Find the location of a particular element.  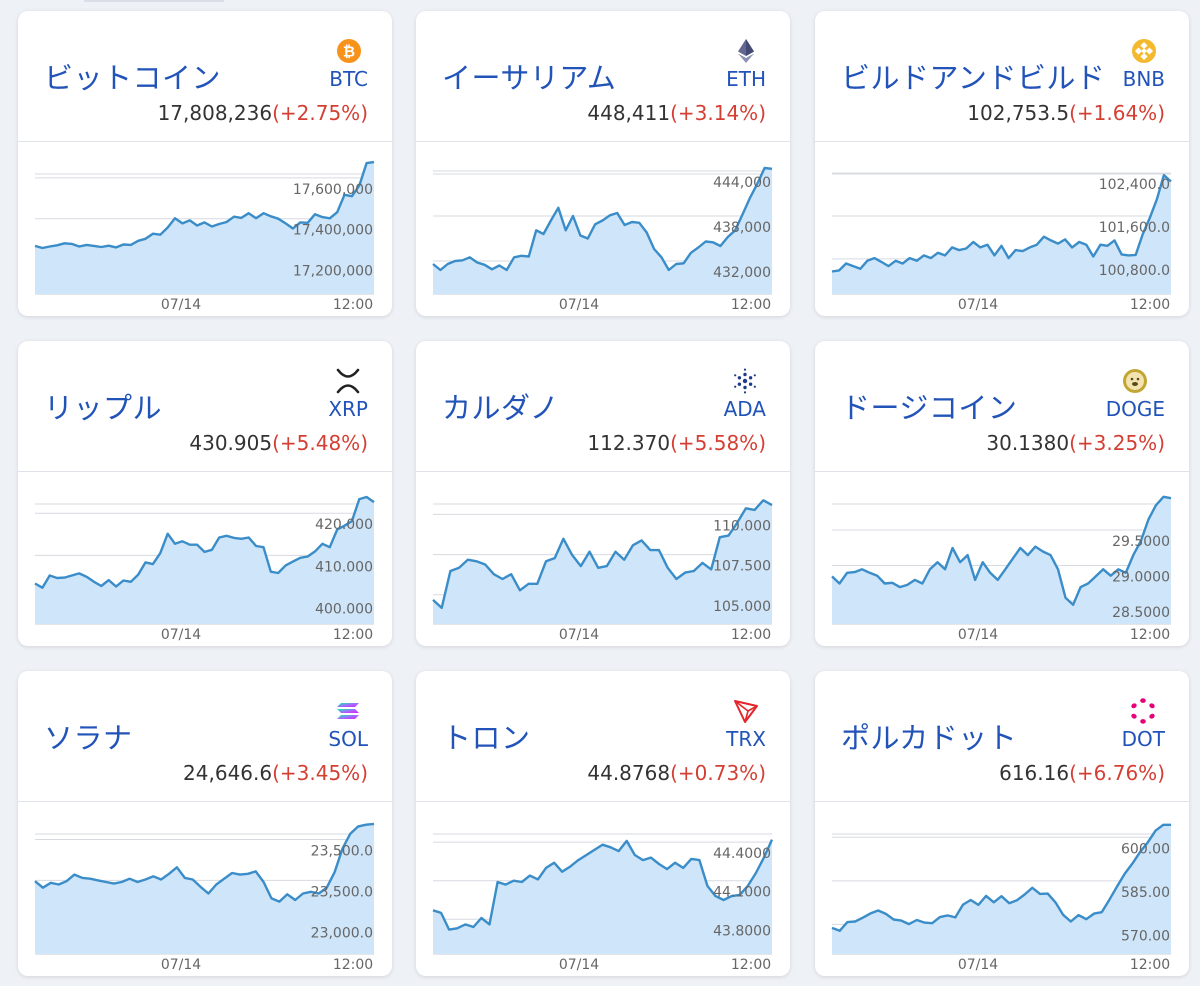

y-tick-label: 107.500 is located at coordinates (742, 567).